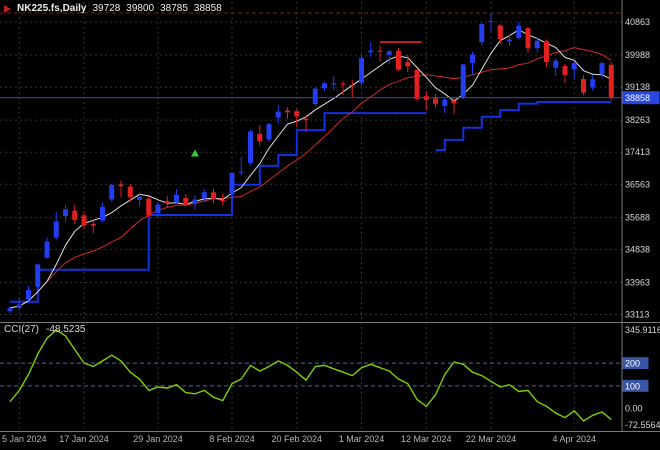 The height and width of the screenshot is (450, 660). Describe the element at coordinates (140, 8) in the screenshot. I see `ohlc-high: 39800` at that location.